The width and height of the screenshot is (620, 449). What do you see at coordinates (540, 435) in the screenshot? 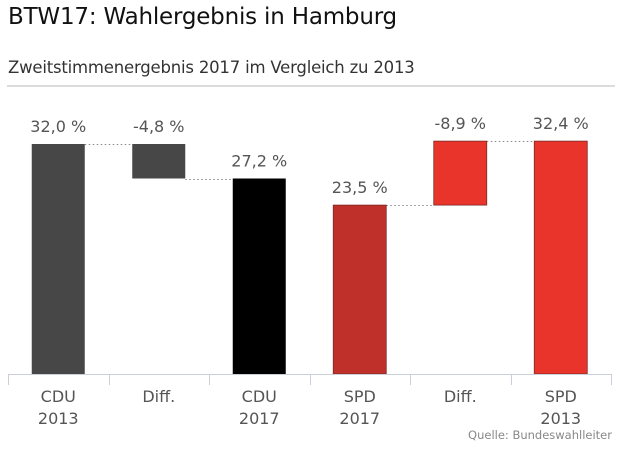
I see `source-note: Quelle: Bundeswahlleiter` at bounding box center [540, 435].